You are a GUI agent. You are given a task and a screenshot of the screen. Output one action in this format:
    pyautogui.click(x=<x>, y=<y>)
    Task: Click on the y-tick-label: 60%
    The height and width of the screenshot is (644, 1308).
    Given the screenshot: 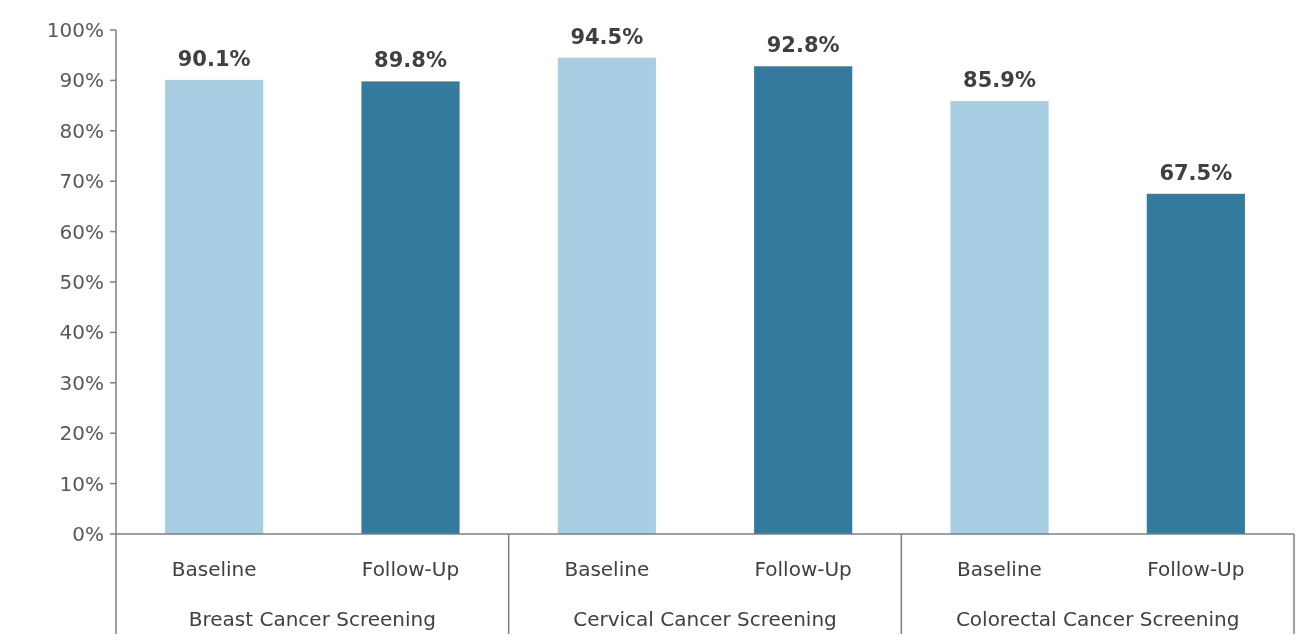 What is the action you would take?
    pyautogui.click(x=81, y=231)
    